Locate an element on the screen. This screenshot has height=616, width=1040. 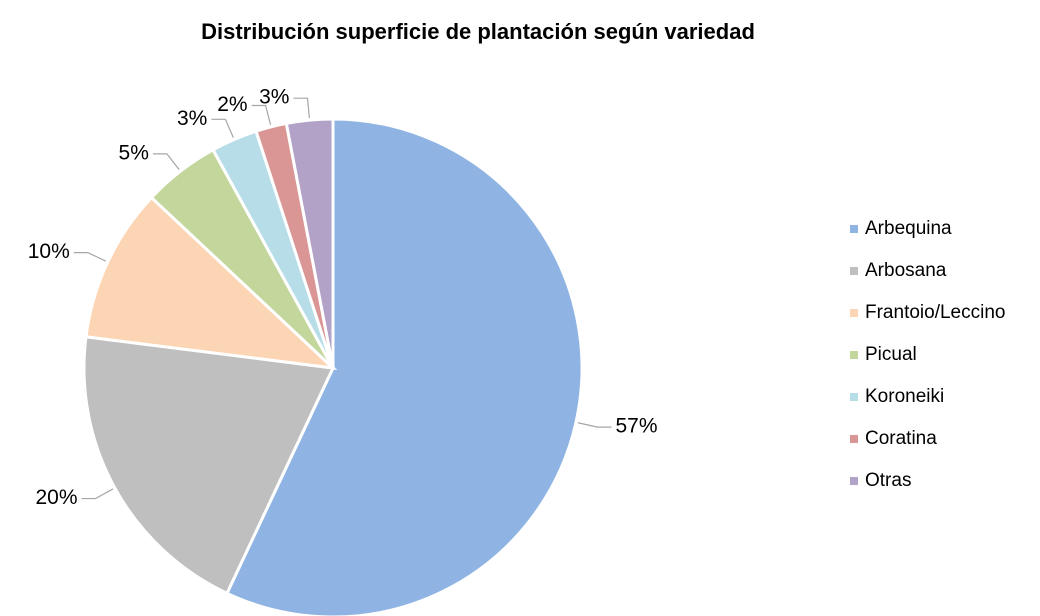
data-label: 57% is located at coordinates (636, 426).